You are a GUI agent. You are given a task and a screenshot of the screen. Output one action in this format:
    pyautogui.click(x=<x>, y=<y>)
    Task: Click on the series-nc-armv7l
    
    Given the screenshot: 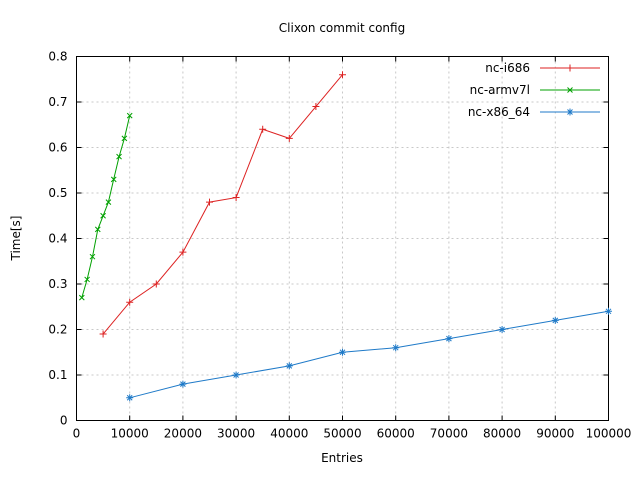 What is the action you would take?
    pyautogui.click(x=105, y=206)
    